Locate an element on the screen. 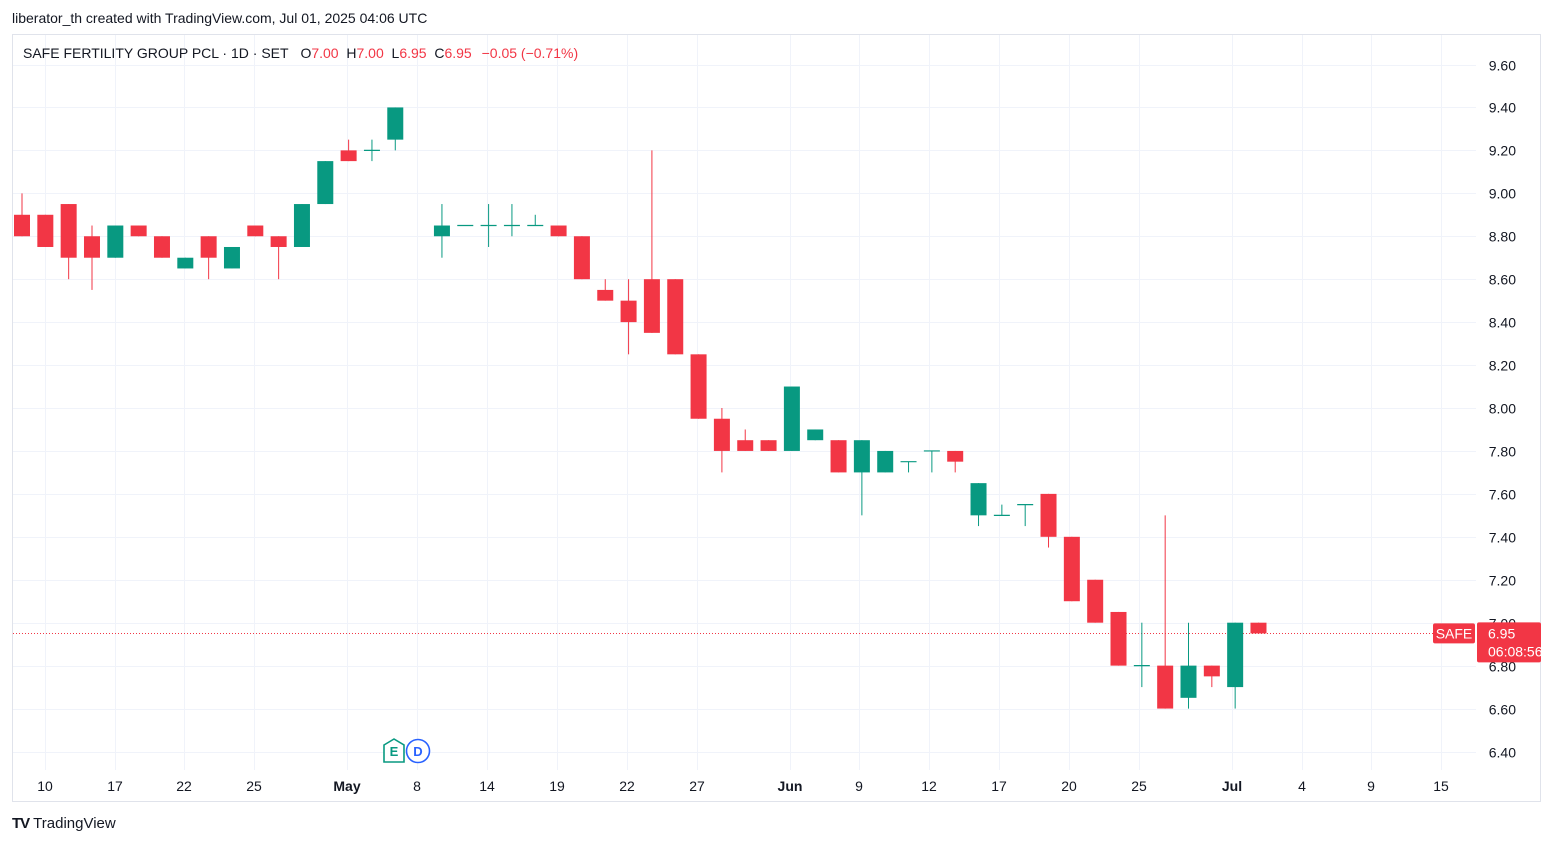 Image resolution: width=1554 pixels, height=847 pixels. price-tick-label: 8.80 is located at coordinates (1502, 237).